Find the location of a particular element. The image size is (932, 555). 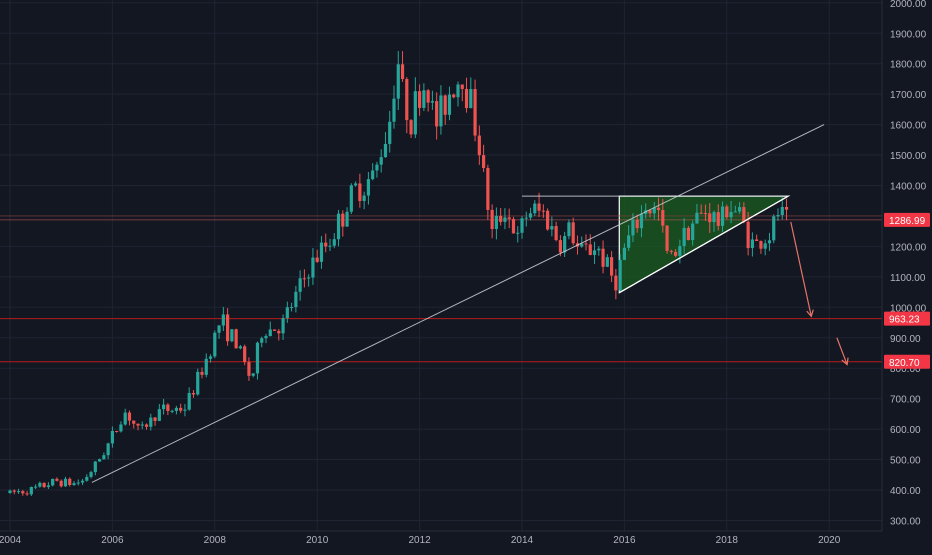

x-tick-label: 2006 is located at coordinates (112, 540).